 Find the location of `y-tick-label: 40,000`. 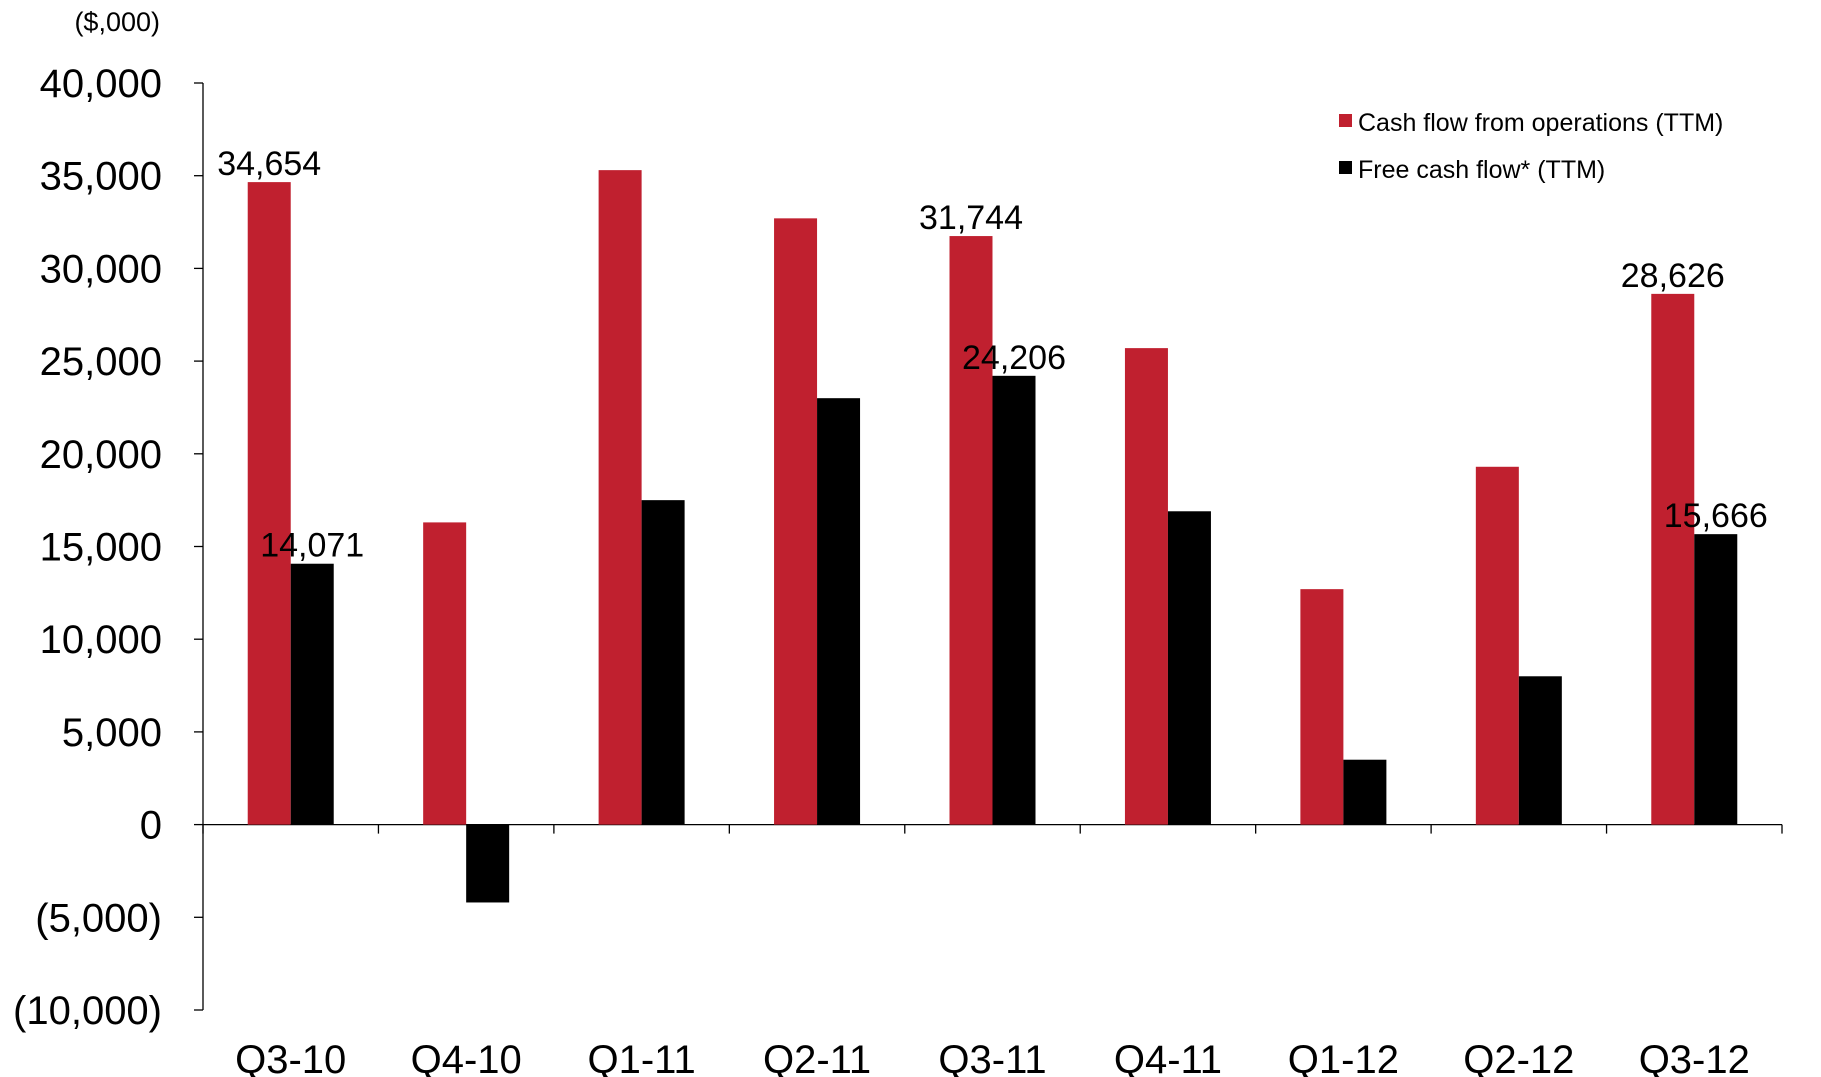

y-tick-label: 40,000 is located at coordinates (101, 84).